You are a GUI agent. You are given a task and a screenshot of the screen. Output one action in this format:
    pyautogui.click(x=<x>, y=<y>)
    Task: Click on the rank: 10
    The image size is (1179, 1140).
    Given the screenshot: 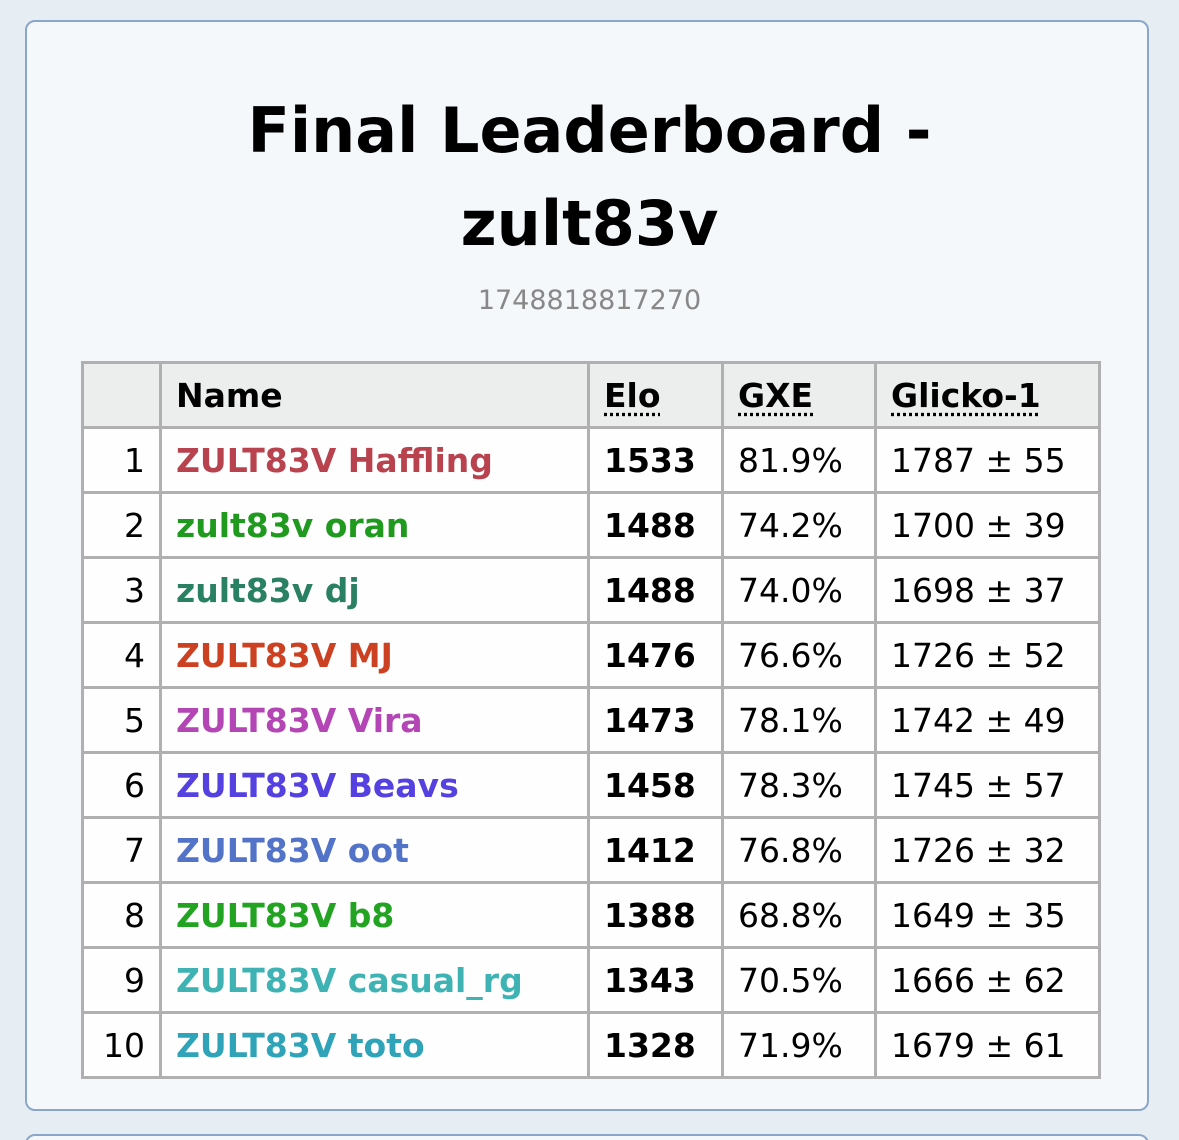 What is the action you would take?
    pyautogui.click(x=121, y=1045)
    